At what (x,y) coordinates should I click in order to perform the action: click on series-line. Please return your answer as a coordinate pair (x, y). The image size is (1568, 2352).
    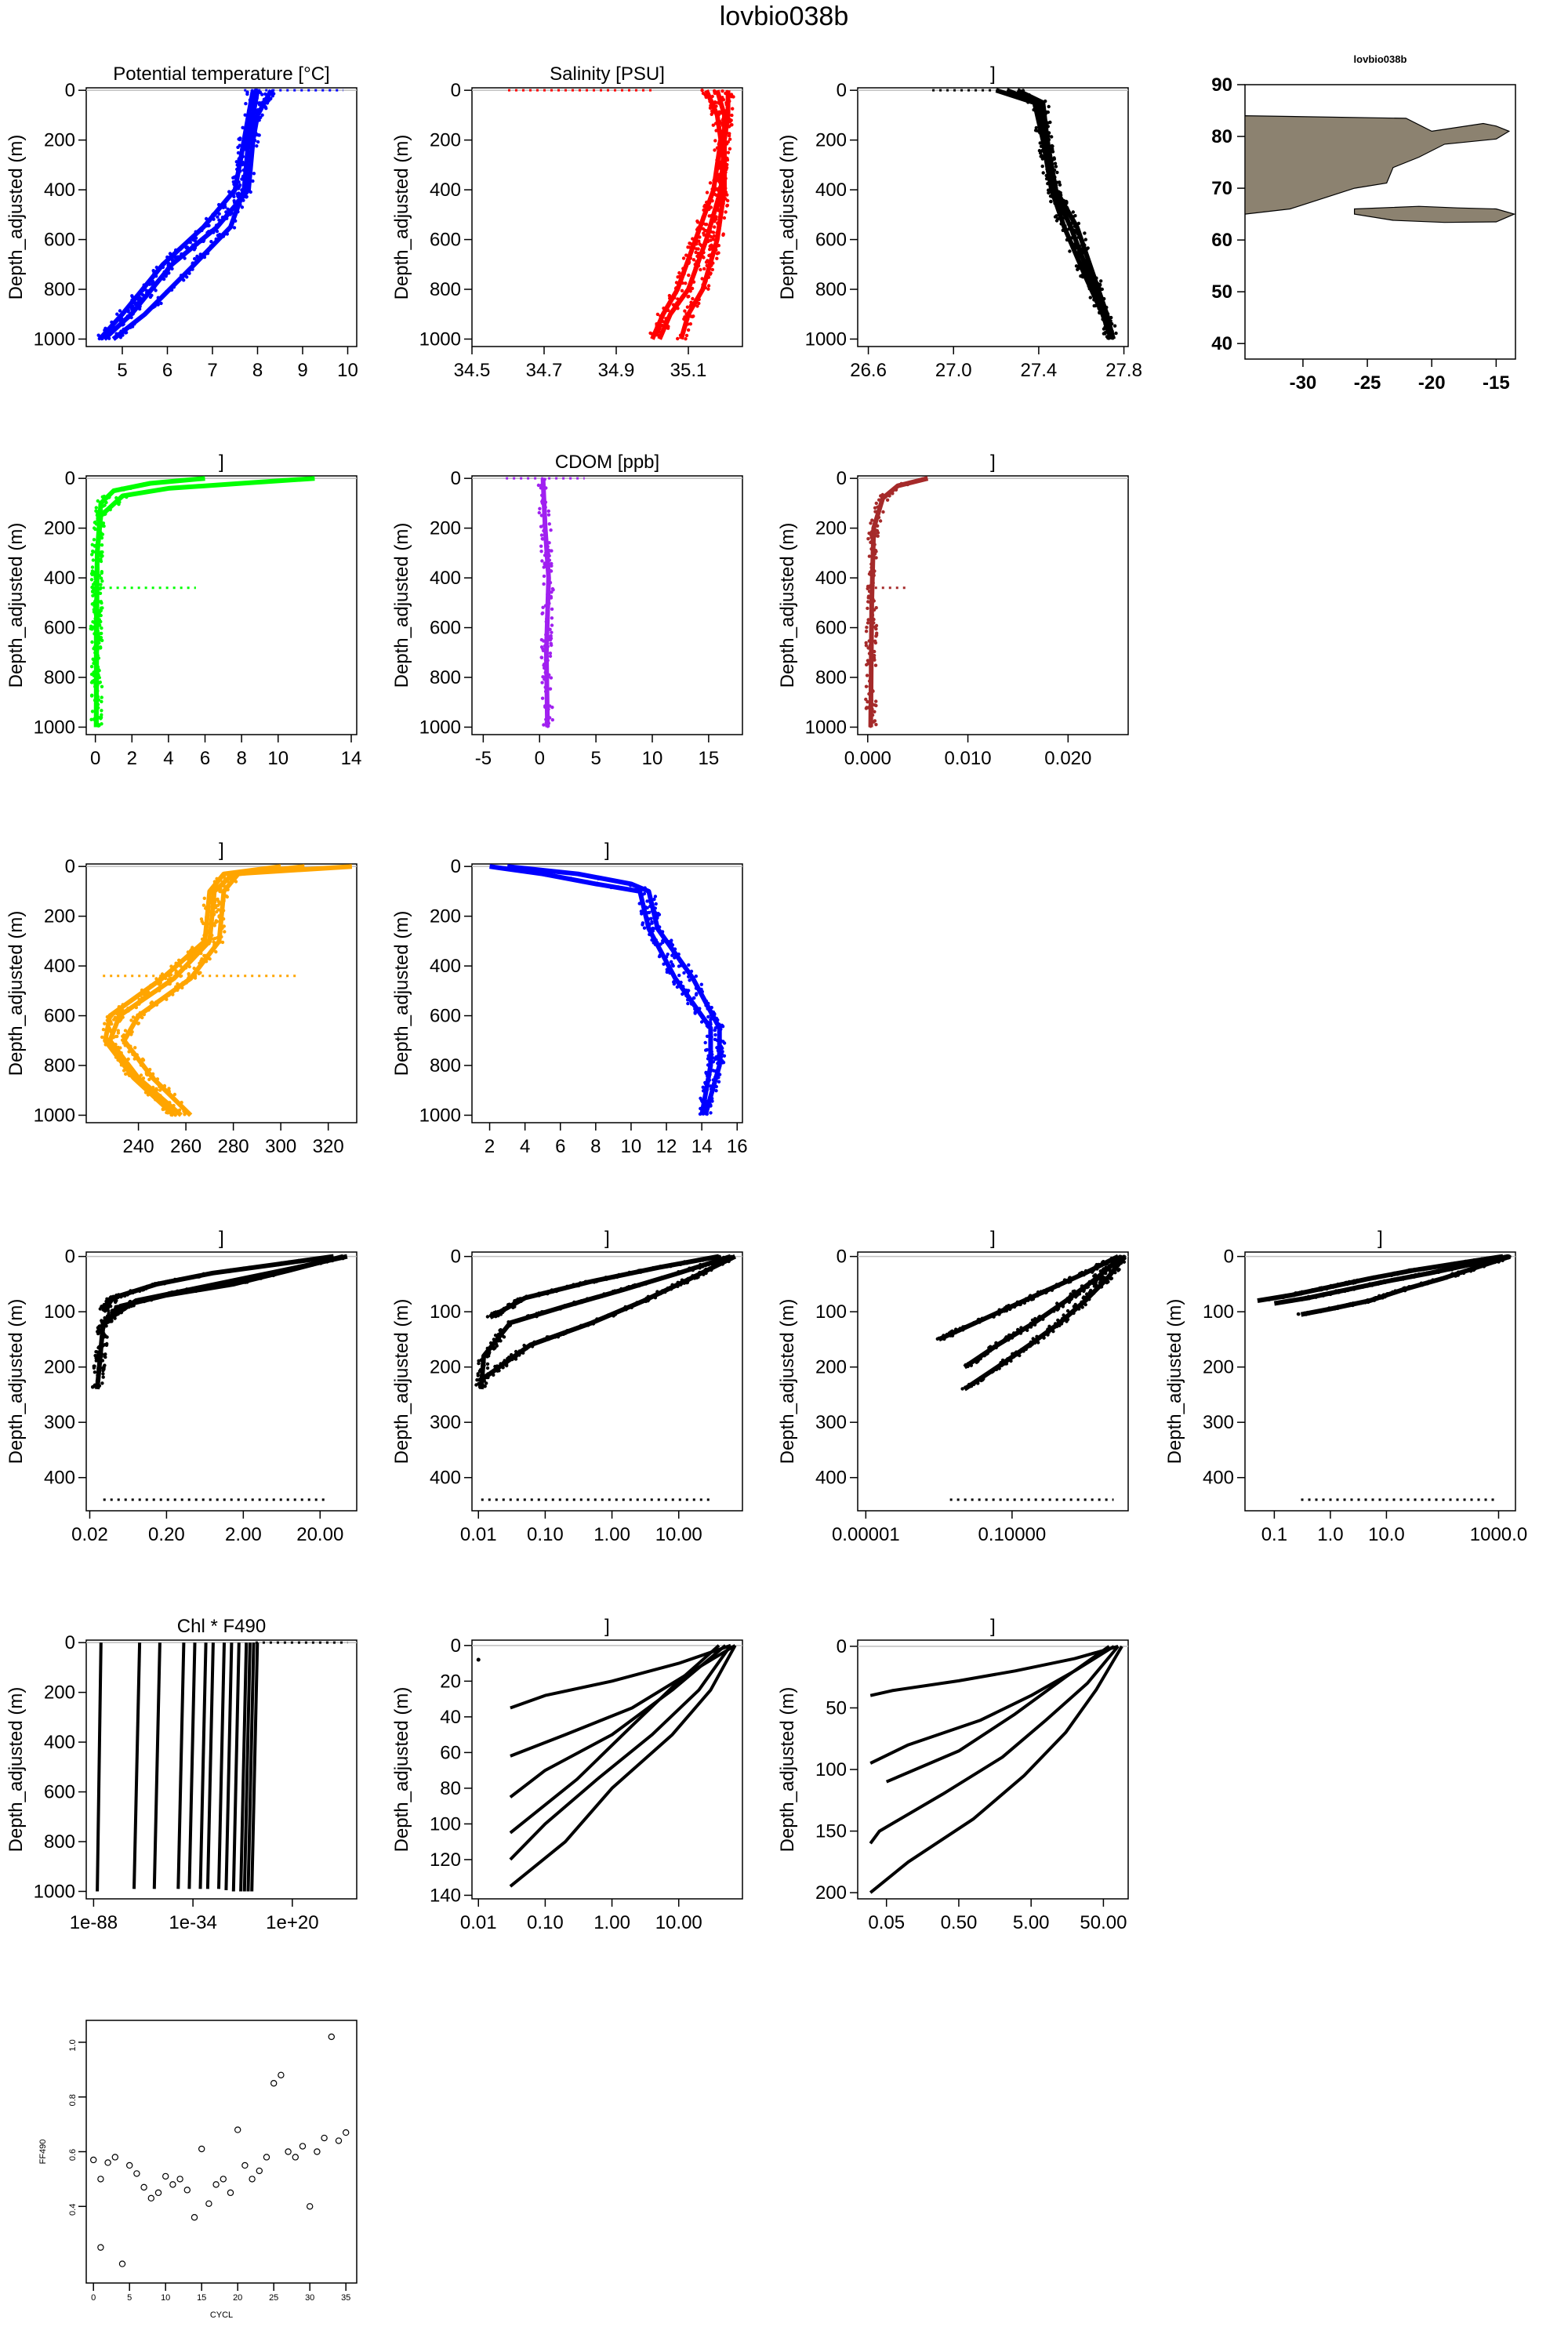
    Looking at the image, I should click on (1043, 1312).